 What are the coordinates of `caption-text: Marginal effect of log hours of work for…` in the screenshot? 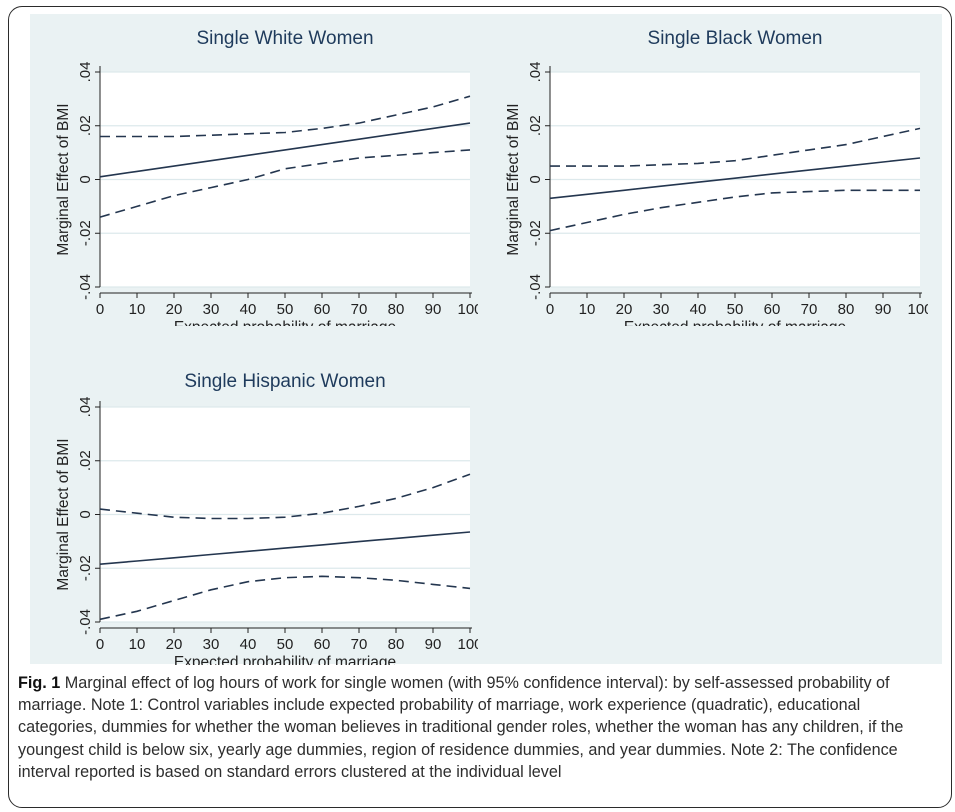 It's located at (461, 727).